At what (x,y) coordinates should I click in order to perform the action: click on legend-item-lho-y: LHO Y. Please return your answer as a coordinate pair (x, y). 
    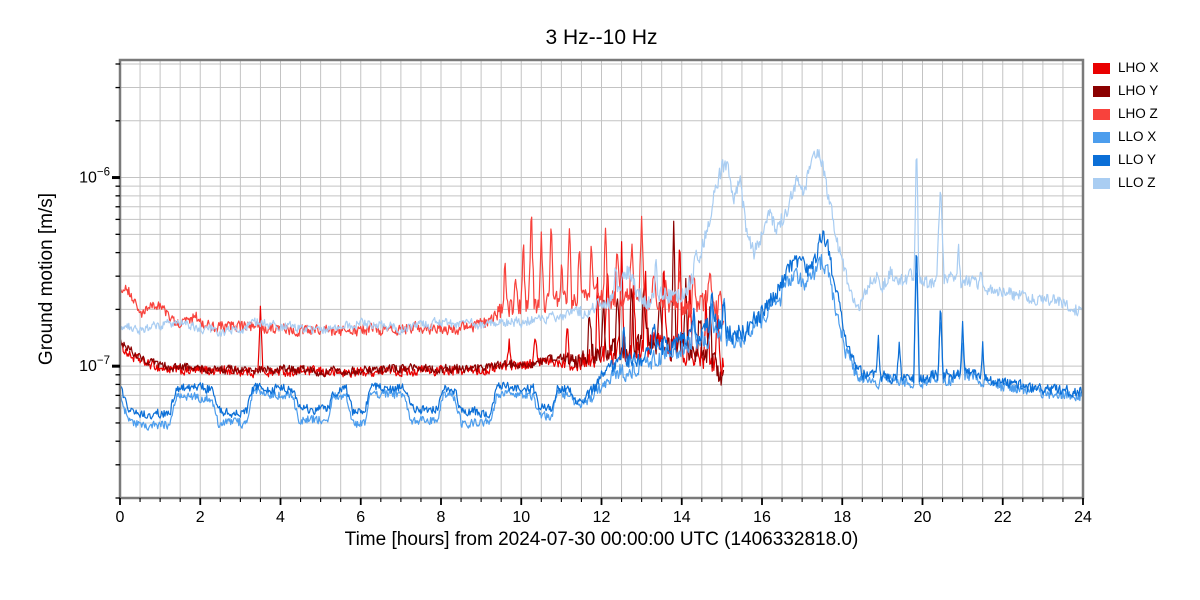
    Looking at the image, I should click on (1126, 91).